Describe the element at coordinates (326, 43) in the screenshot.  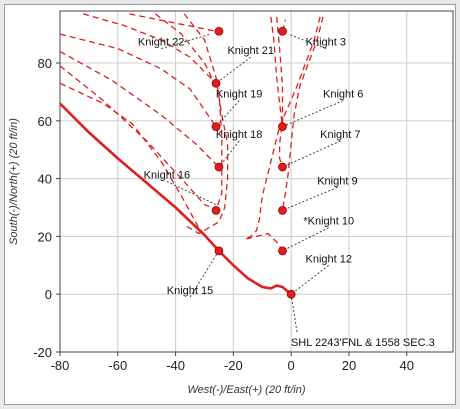
I see `annotation-label: Knight 3` at that location.